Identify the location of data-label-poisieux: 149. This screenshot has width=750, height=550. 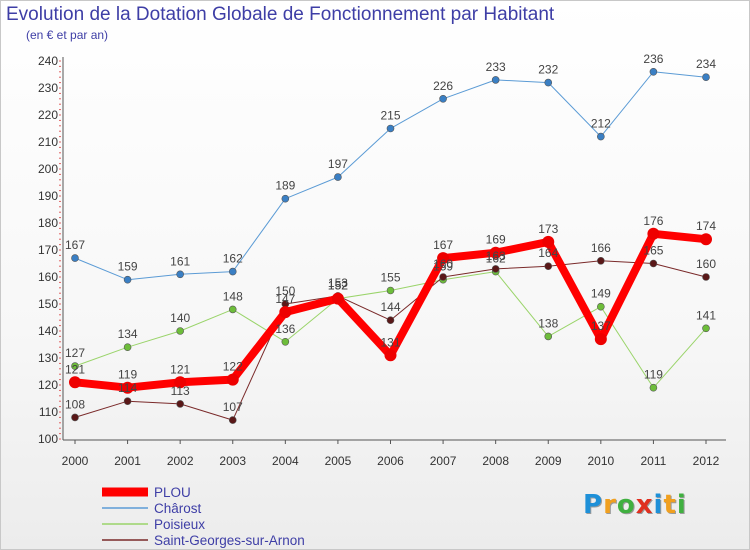
(601, 294).